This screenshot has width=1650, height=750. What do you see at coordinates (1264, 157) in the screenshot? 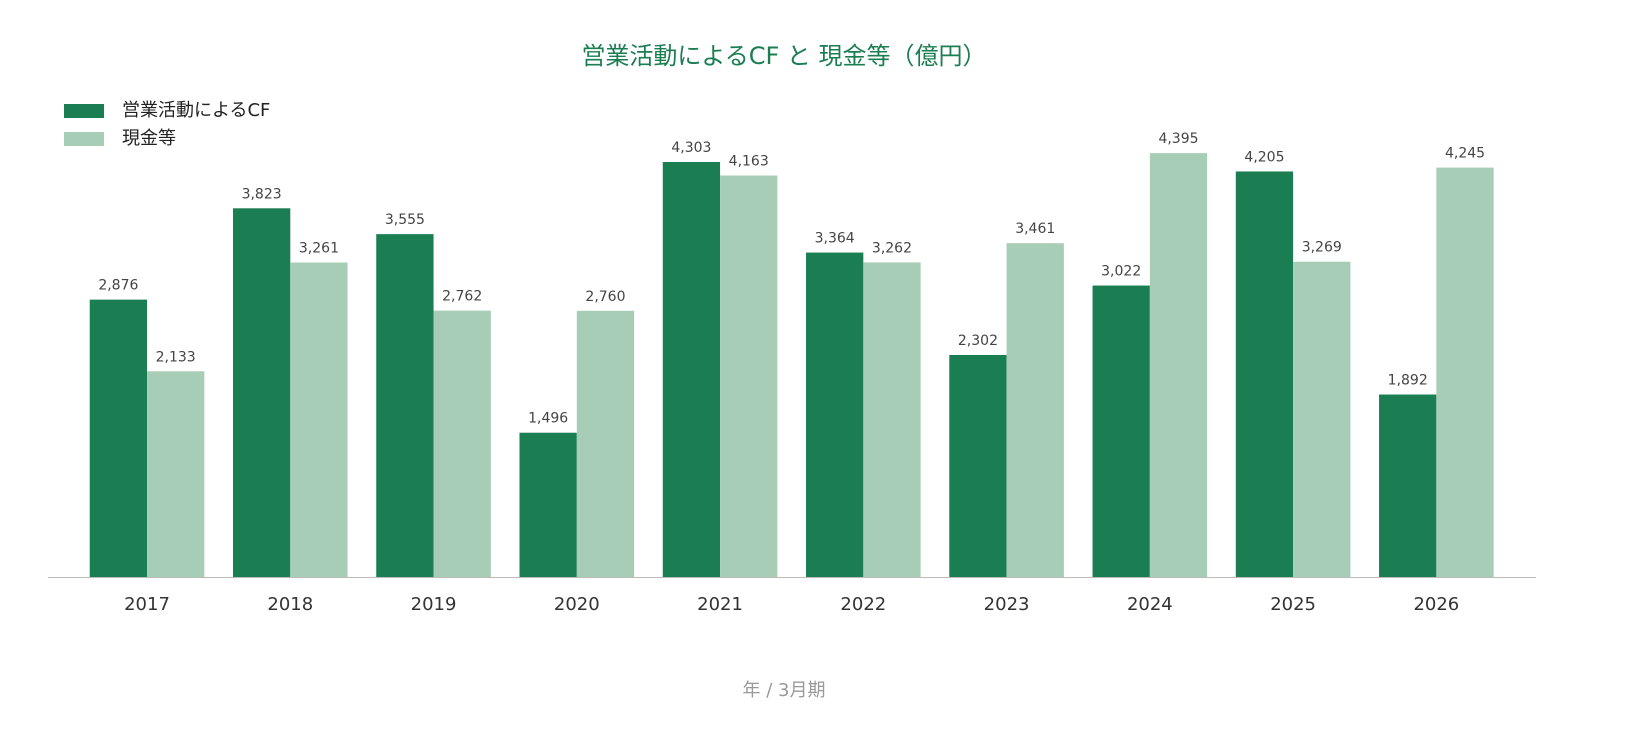
I see `value-label: 4,205` at bounding box center [1264, 157].